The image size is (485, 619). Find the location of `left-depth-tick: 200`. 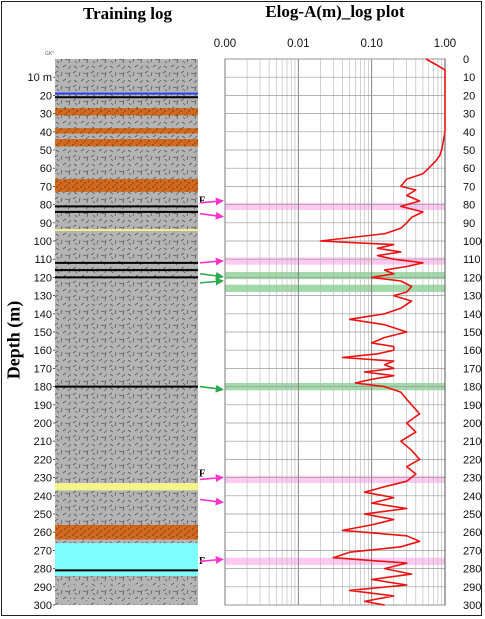

left-depth-tick: 200 is located at coordinates (43, 424).